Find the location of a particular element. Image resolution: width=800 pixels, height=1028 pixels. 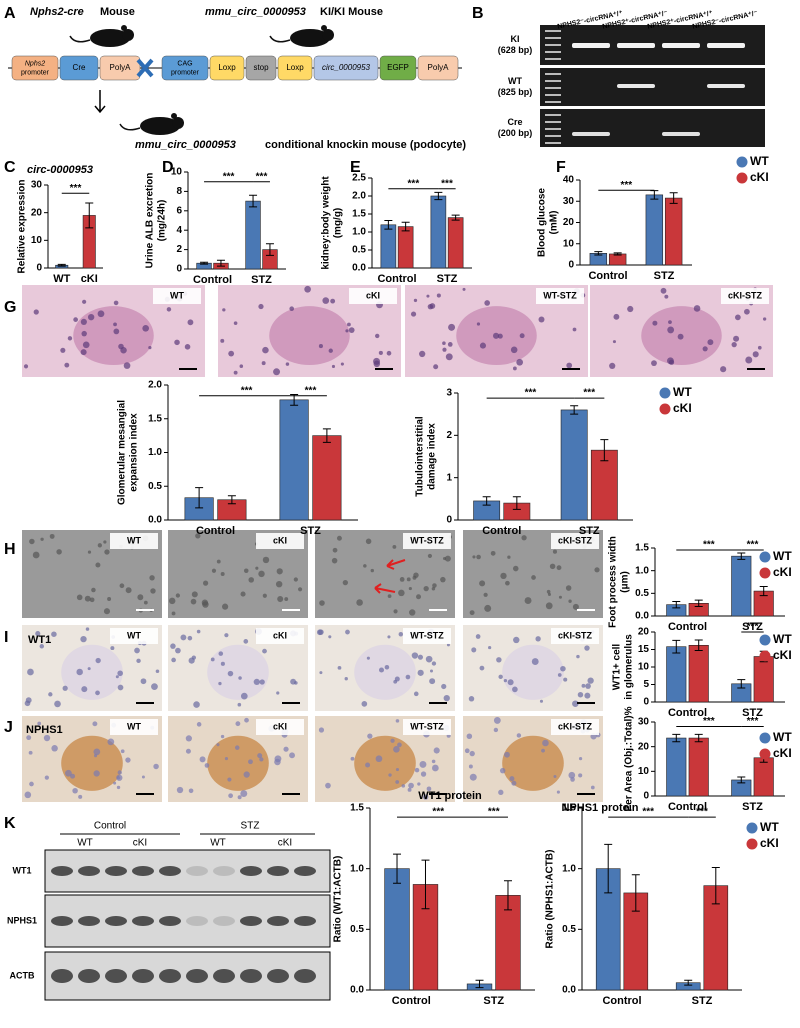

blot-row-label: WT1 is located at coordinates (22, 870).